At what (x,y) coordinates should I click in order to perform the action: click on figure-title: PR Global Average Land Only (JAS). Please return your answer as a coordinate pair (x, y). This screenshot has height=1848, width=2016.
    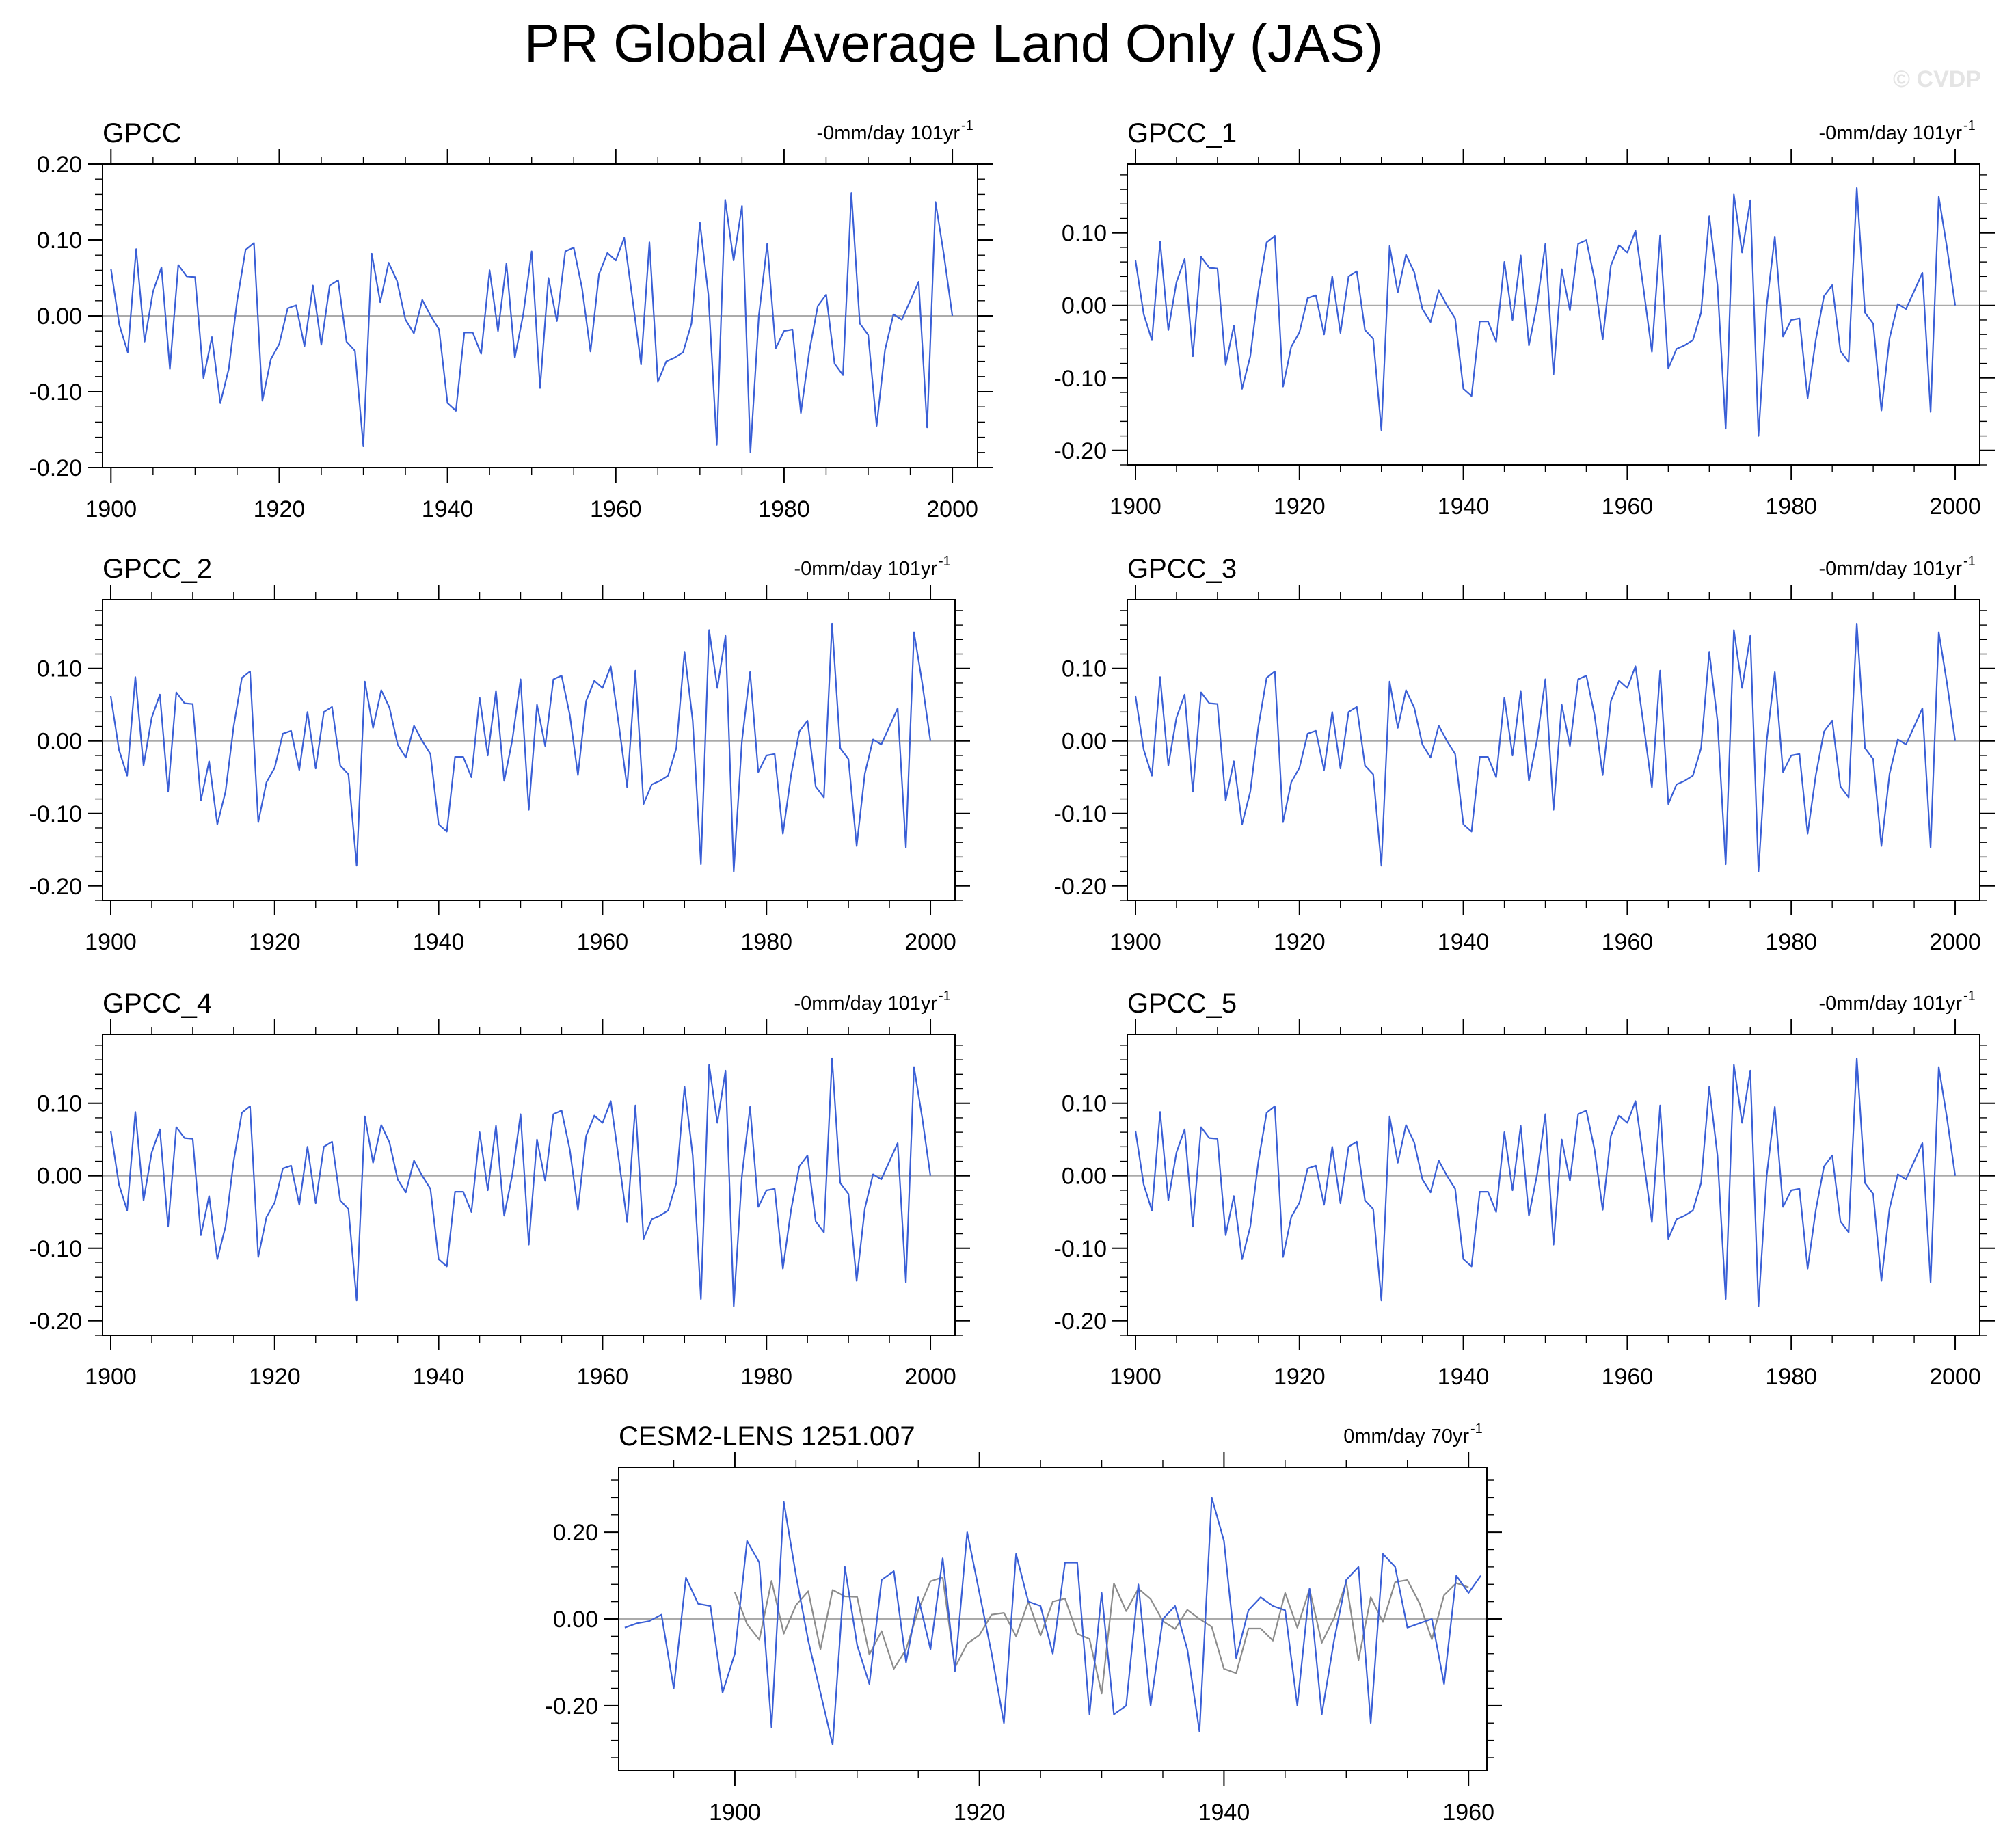
    Looking at the image, I should click on (953, 43).